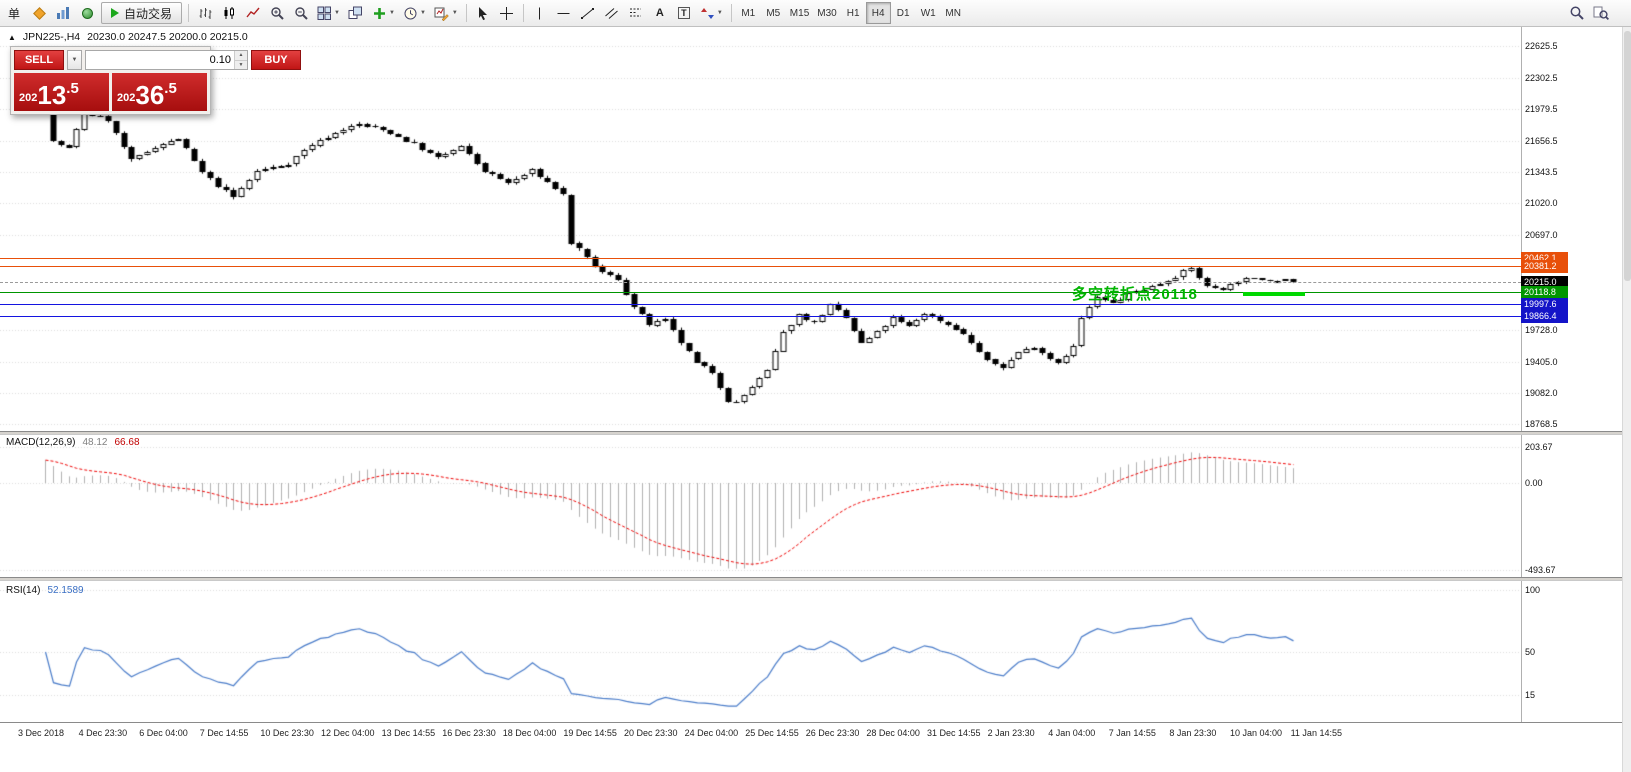 The height and width of the screenshot is (772, 1631). What do you see at coordinates (1544, 316) in the screenshot?
I see `price-tag: 19866.4` at bounding box center [1544, 316].